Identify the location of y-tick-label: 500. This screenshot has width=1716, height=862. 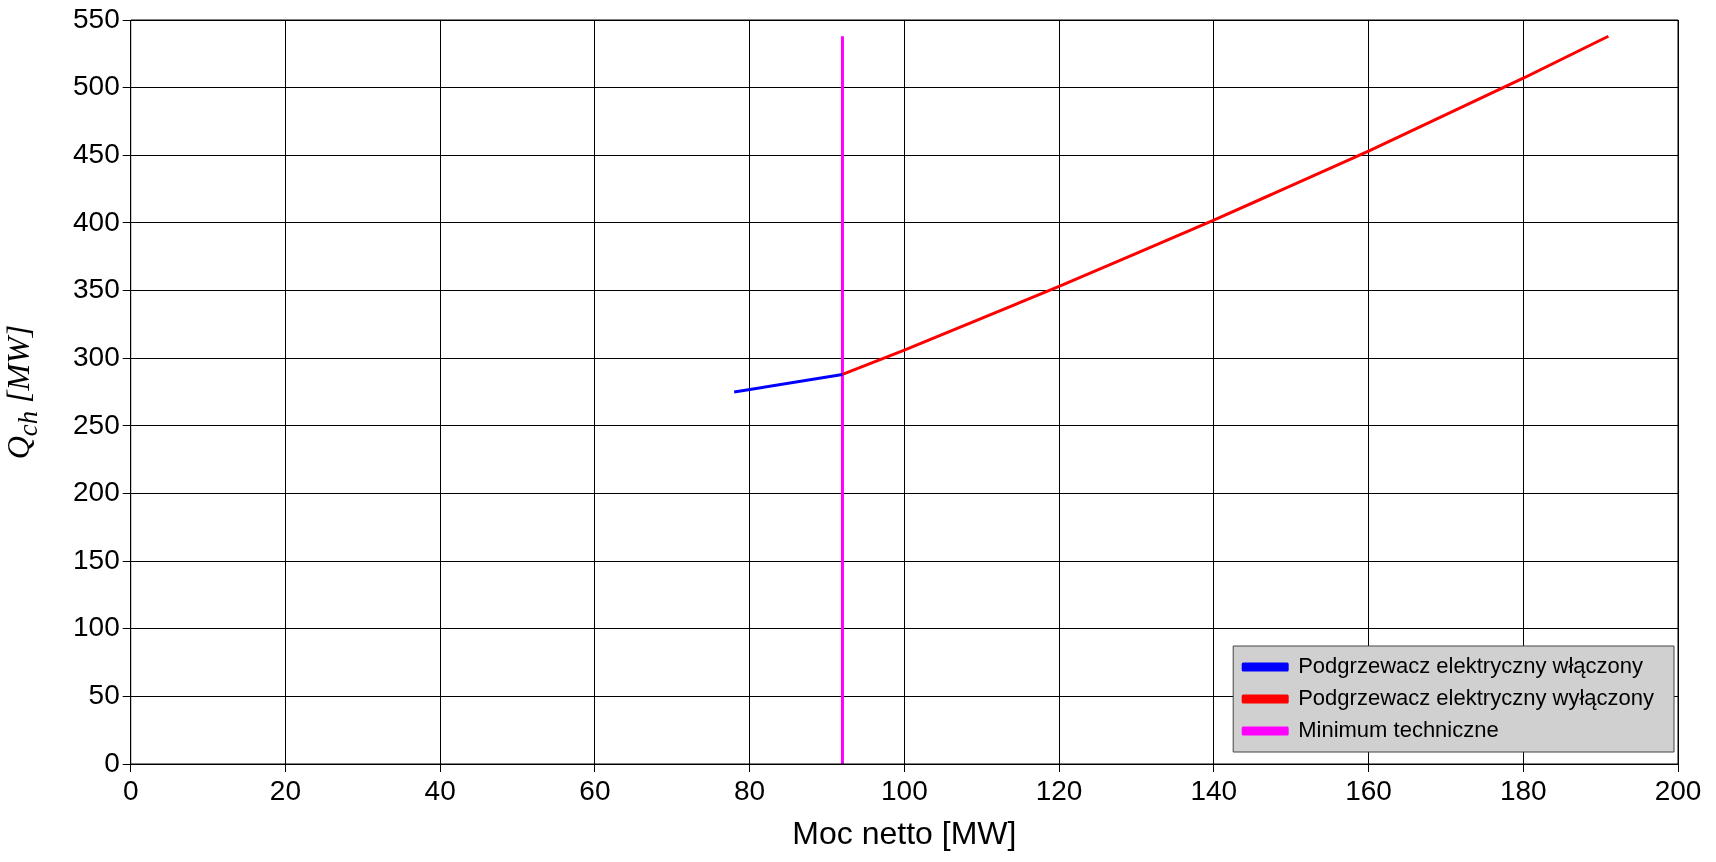
(96, 86).